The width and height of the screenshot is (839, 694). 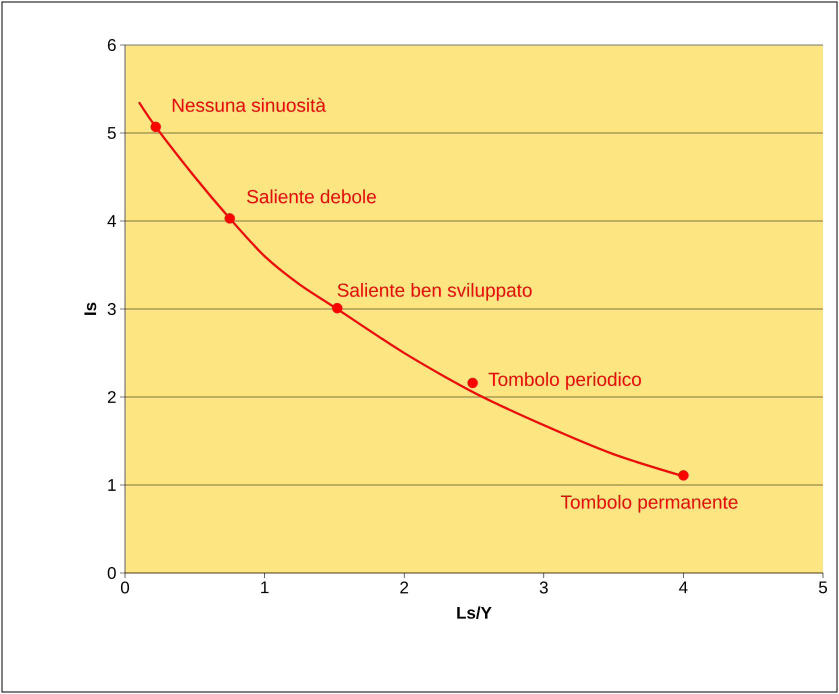 I want to click on annotation: Tombolo periodico, so click(x=564, y=381).